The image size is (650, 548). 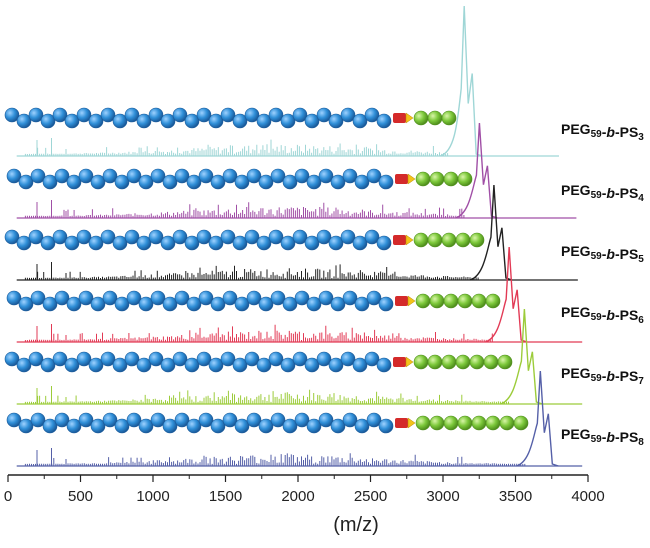 I want to click on x-tick-label: 1000, so click(x=152, y=496).